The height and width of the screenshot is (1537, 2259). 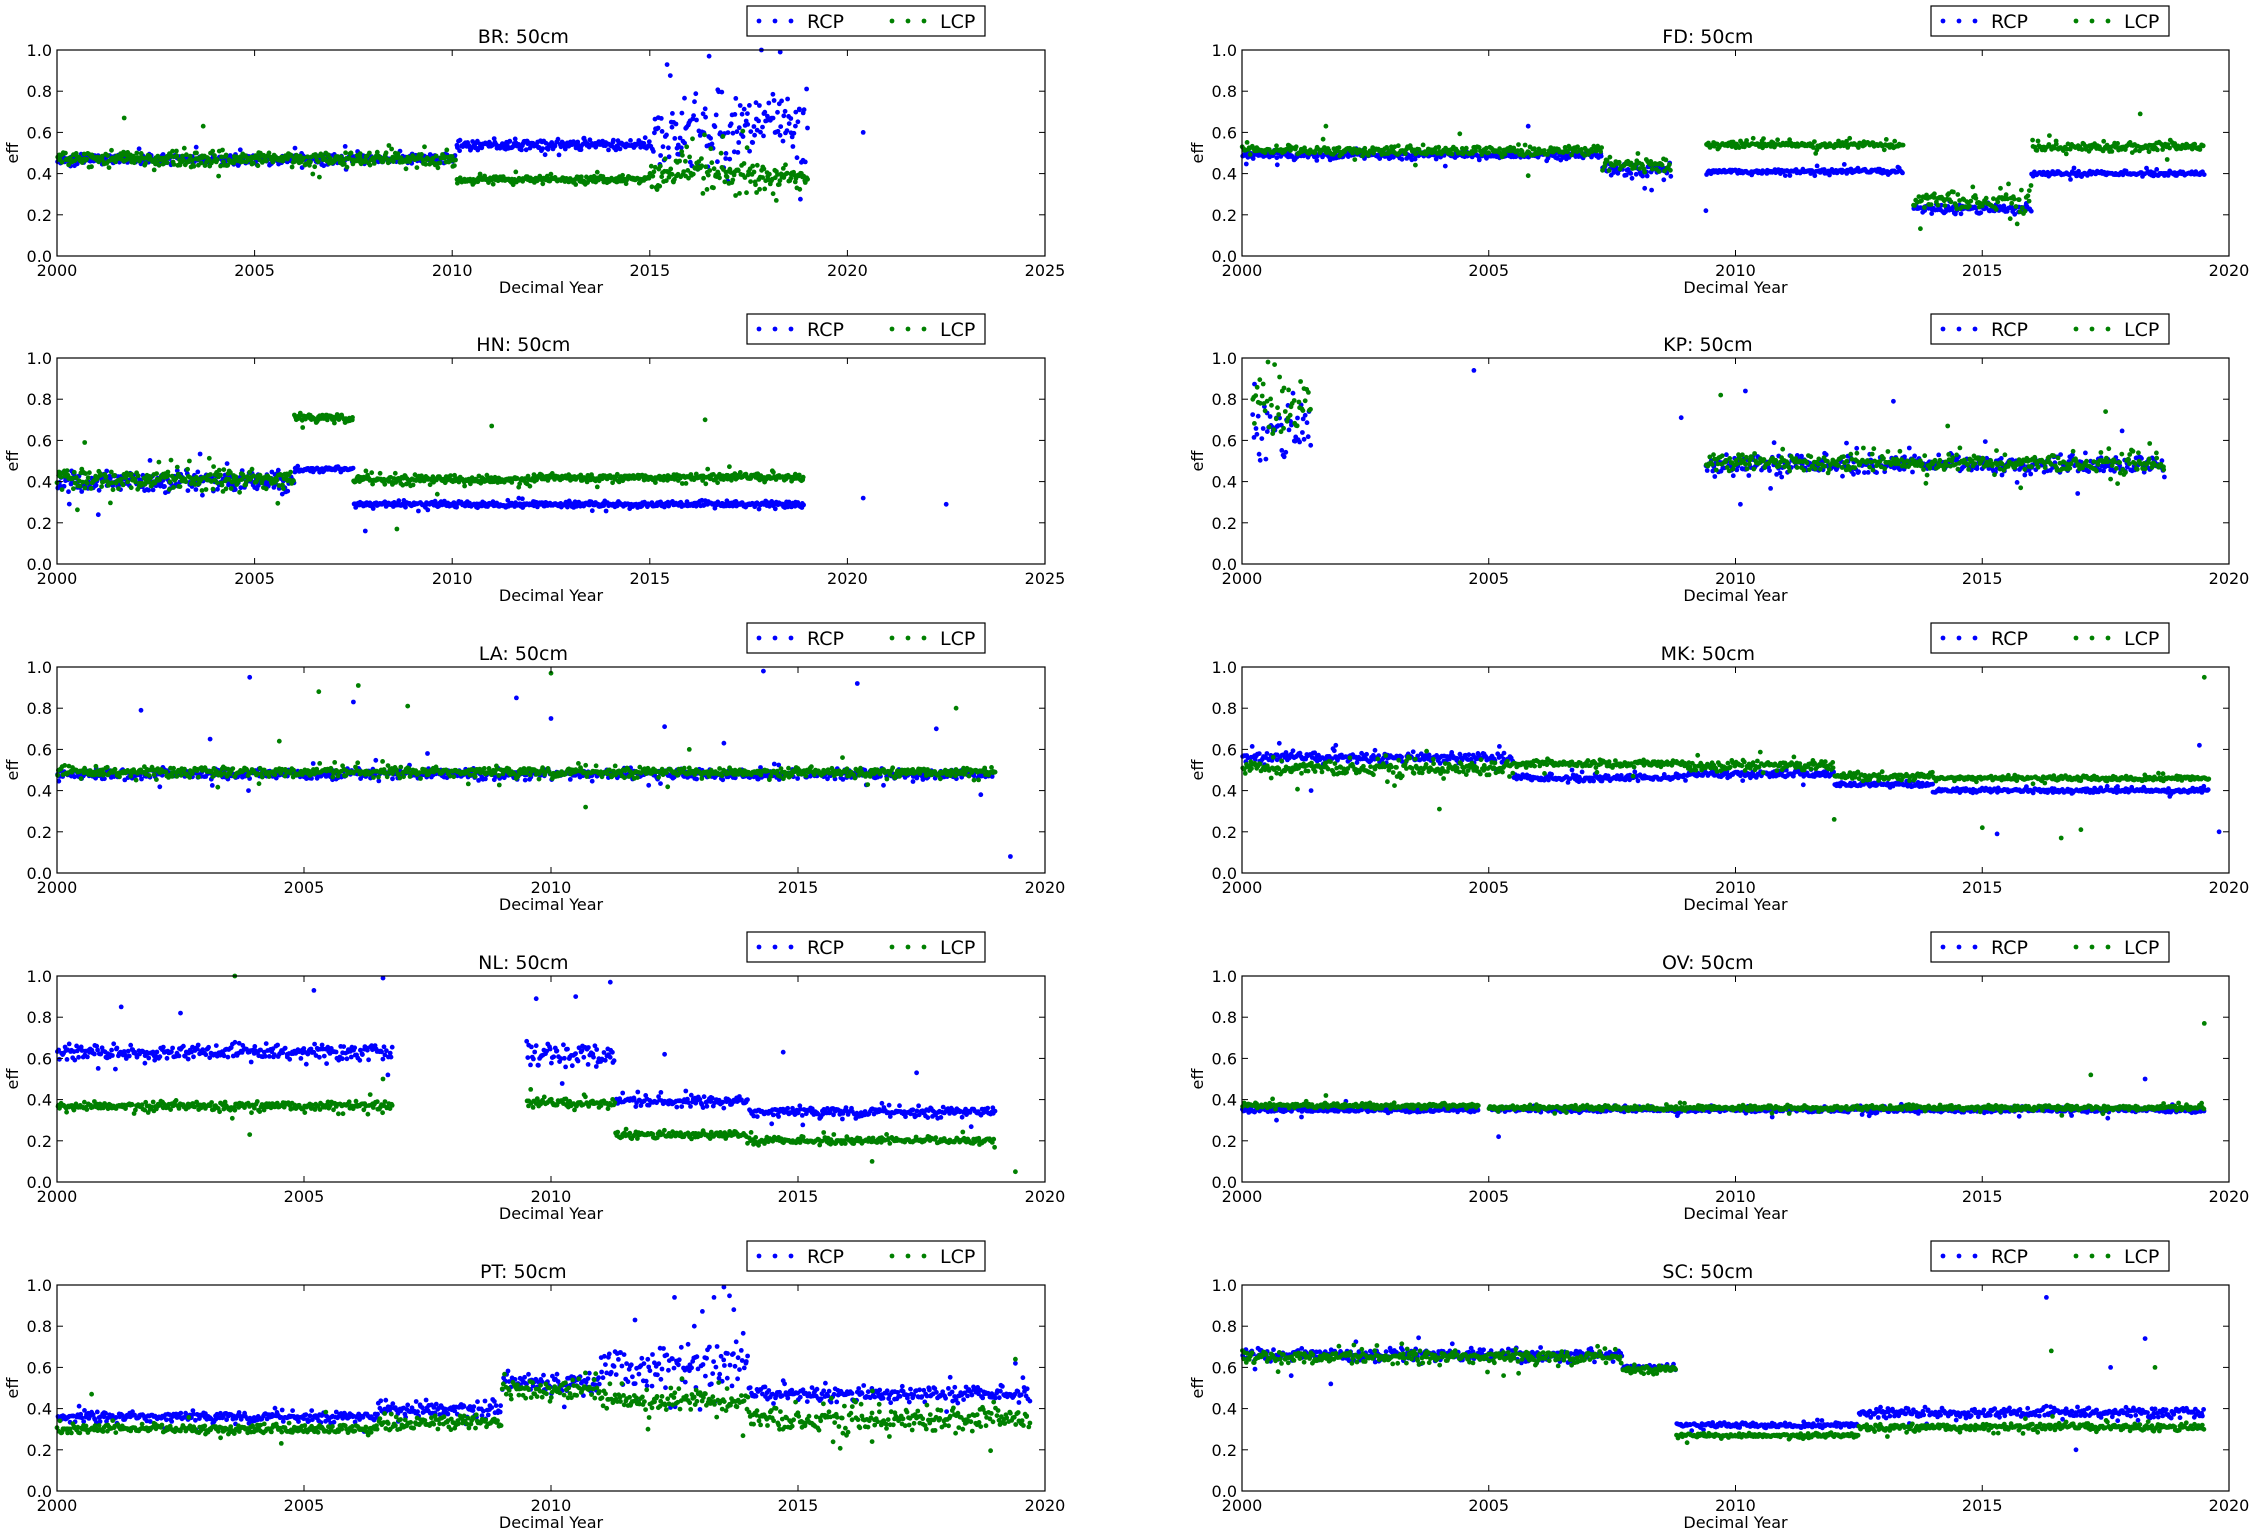 I want to click on series-rcp, so click(x=502, y=492).